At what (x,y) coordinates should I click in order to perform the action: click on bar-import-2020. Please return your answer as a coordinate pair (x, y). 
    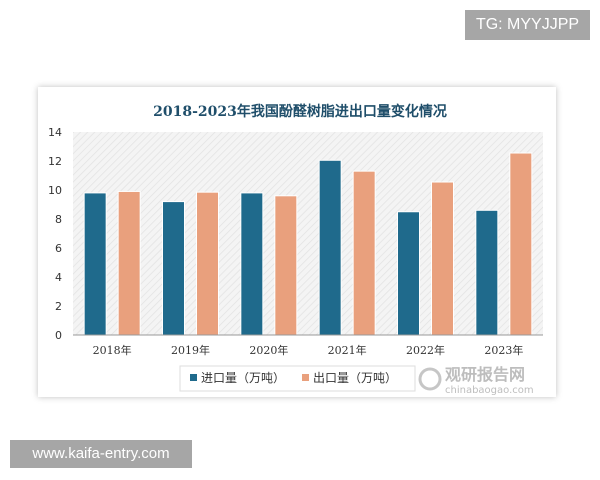
    Looking at the image, I should click on (252, 264).